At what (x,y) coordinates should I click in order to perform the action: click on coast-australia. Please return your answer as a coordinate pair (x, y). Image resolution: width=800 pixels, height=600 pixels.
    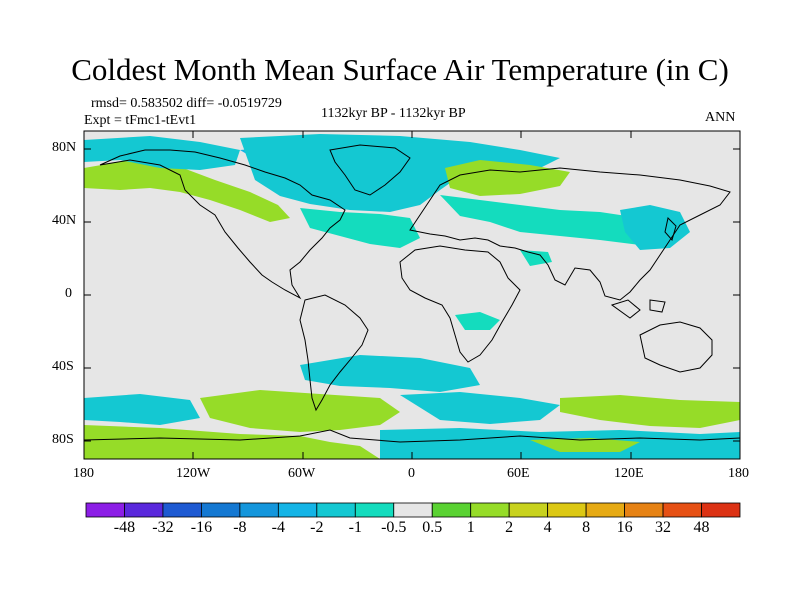
    Looking at the image, I should click on (676, 347).